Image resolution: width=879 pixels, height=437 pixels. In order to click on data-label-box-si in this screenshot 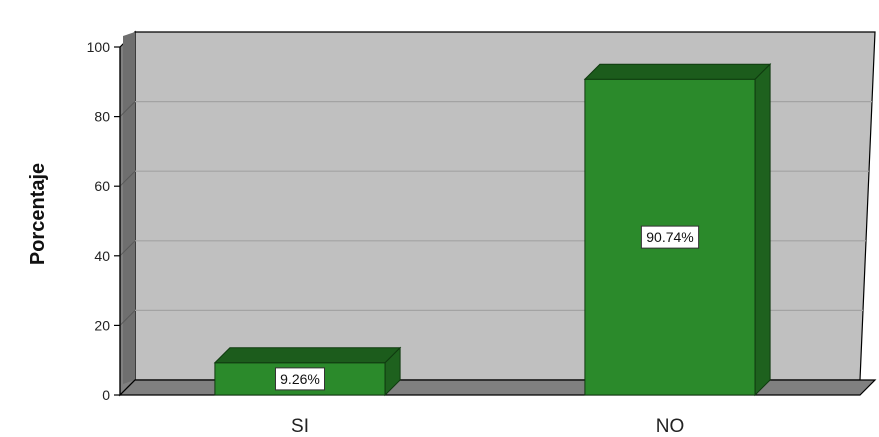, I will do `click(300, 379)`.